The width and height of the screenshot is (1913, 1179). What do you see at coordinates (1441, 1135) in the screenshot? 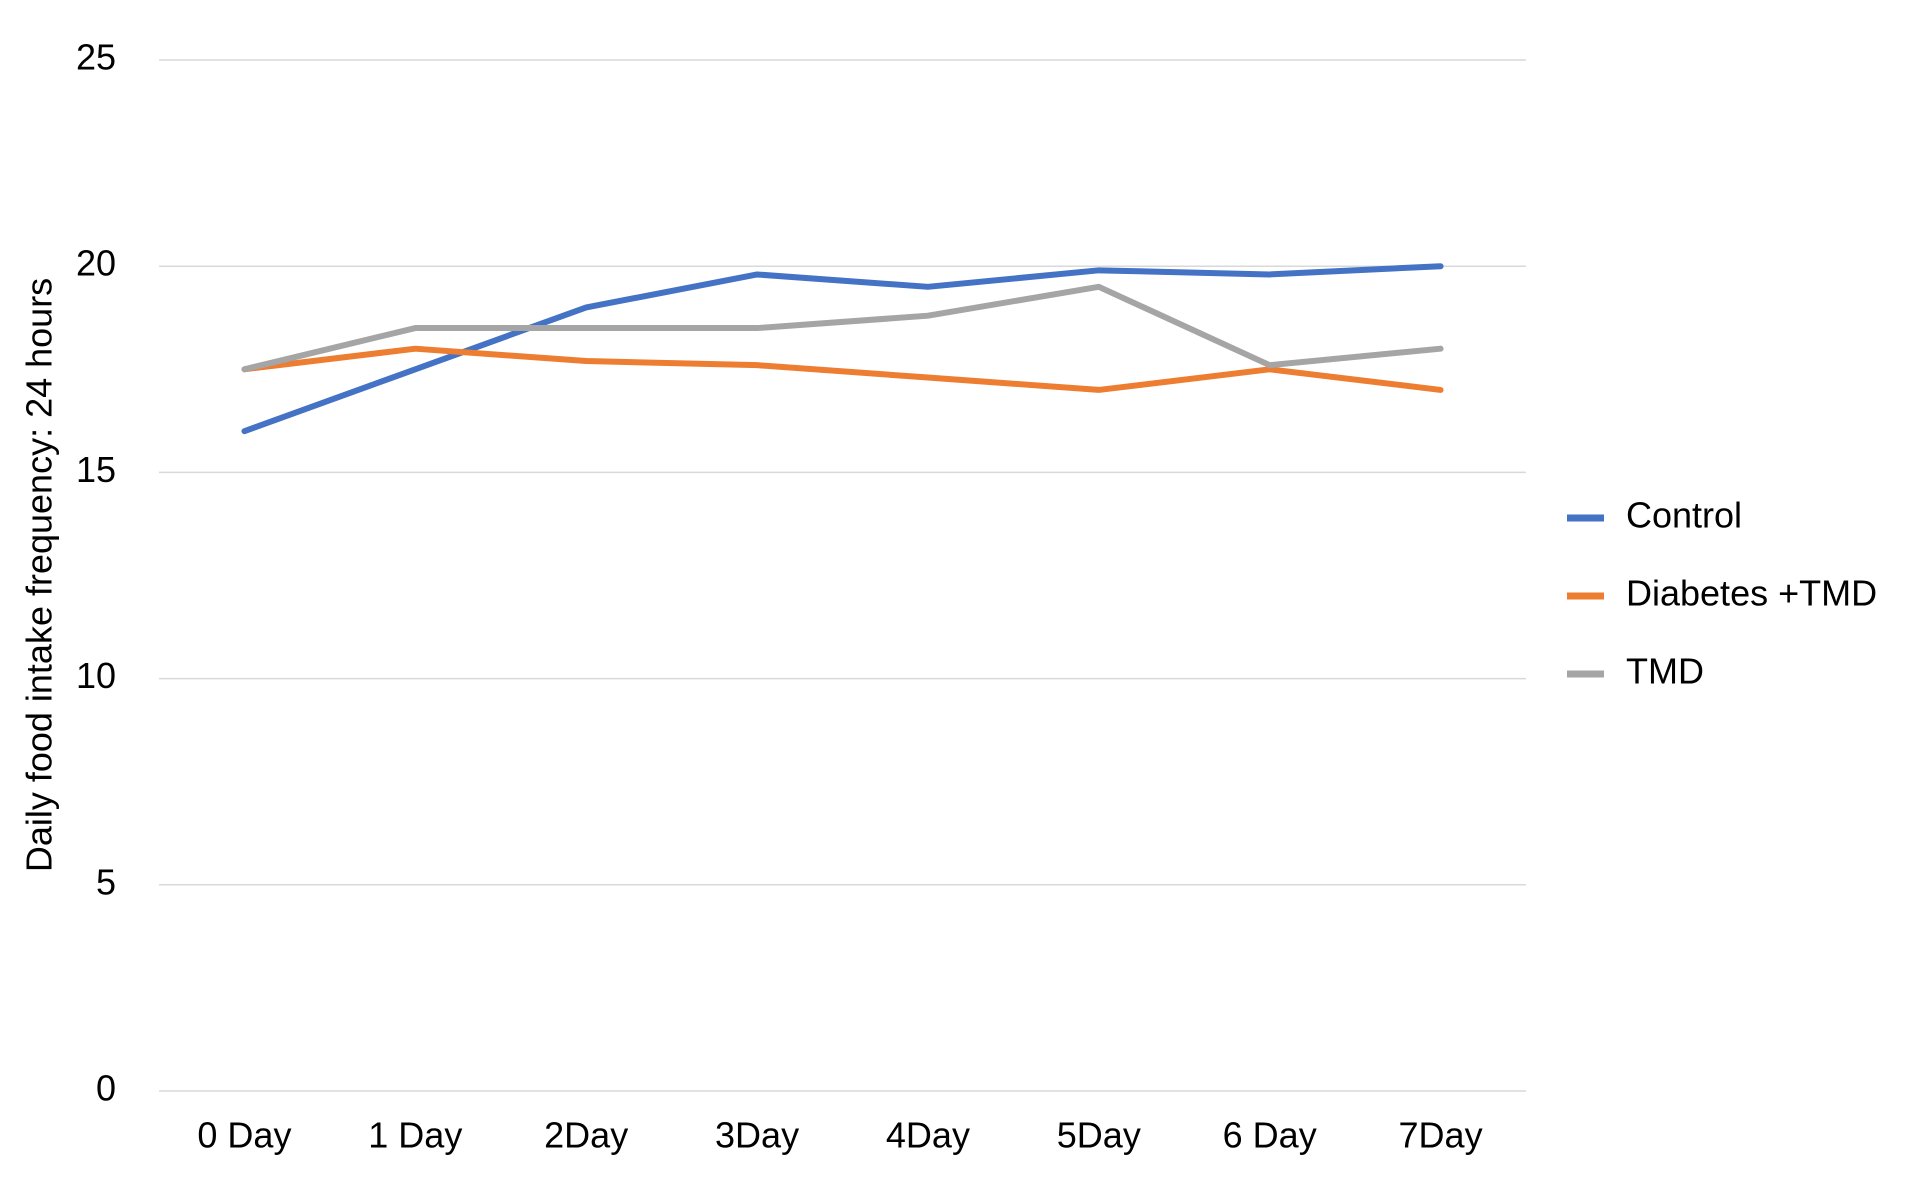
I see `x-tick-label: 7Day` at bounding box center [1441, 1135].